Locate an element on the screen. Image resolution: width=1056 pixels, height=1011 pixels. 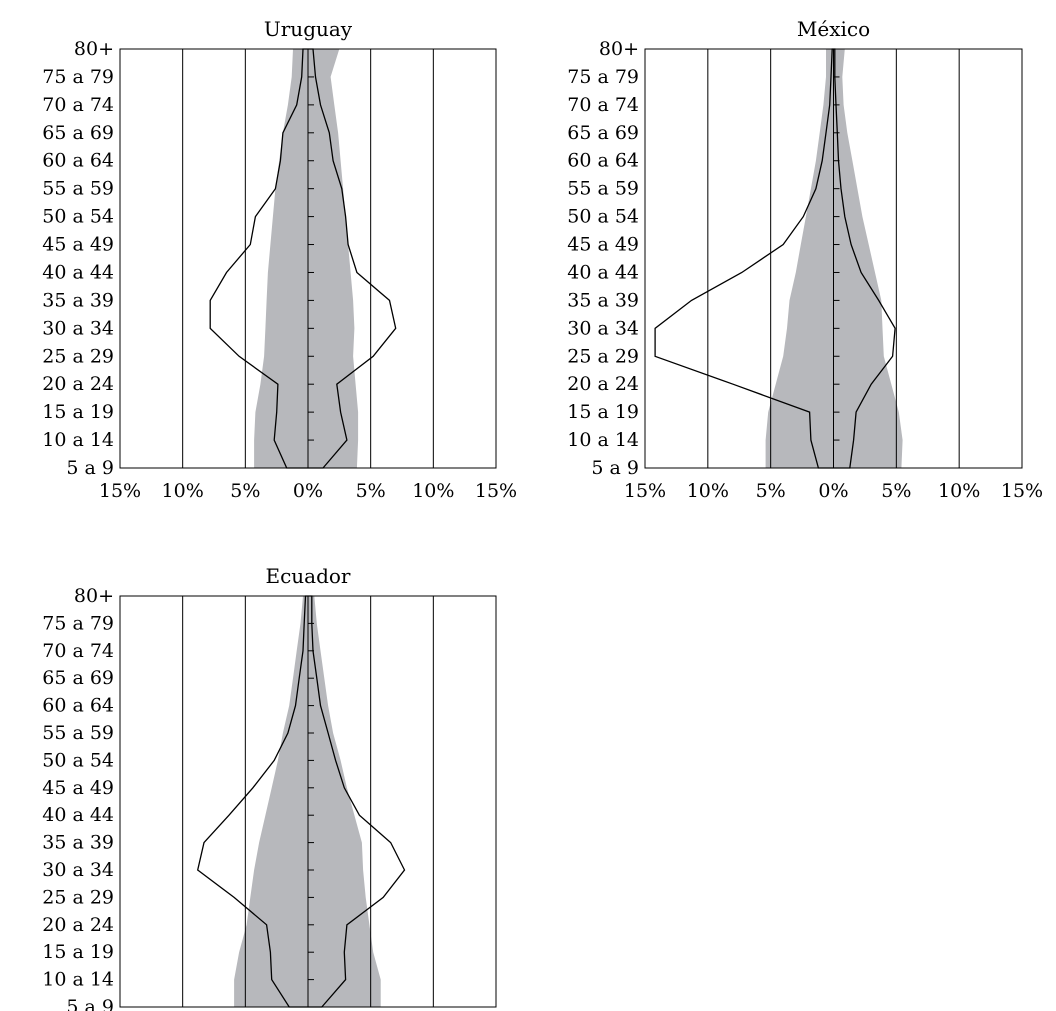
chart-title: México is located at coordinates (833, 29).